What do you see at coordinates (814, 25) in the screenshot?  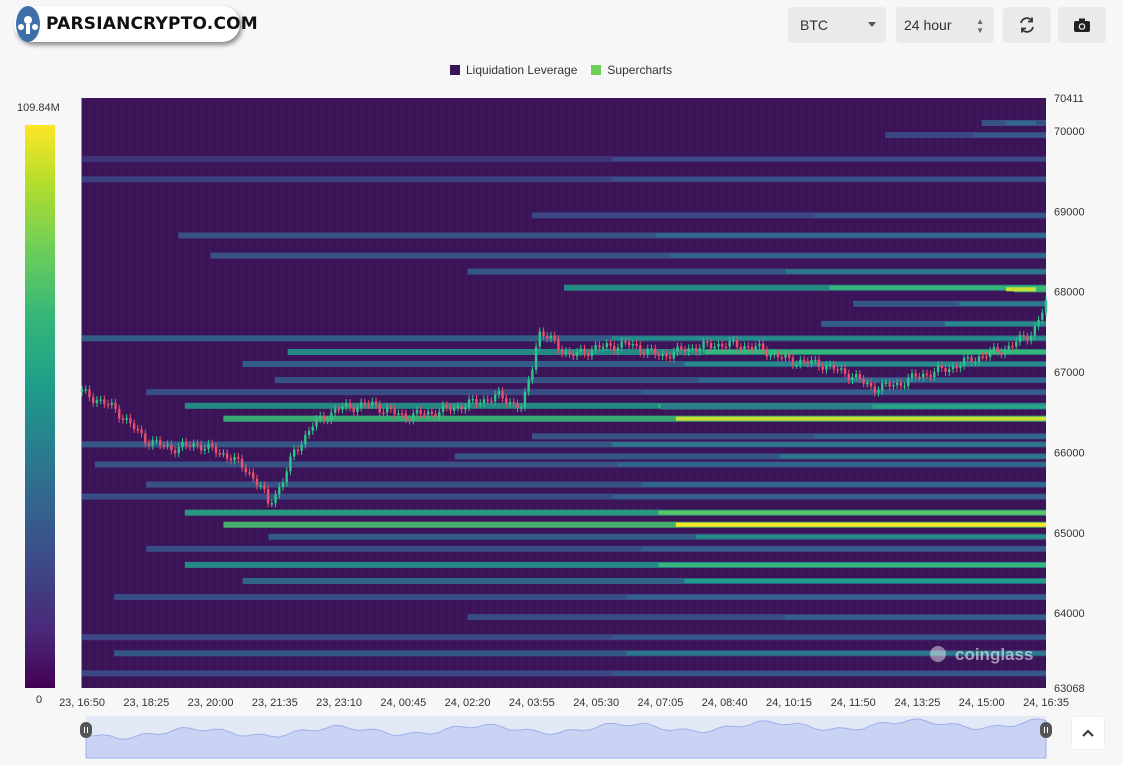 I see `symbol-select-value: BTC` at bounding box center [814, 25].